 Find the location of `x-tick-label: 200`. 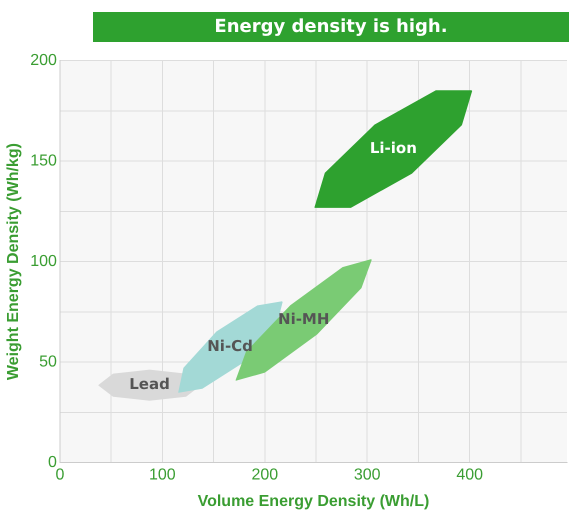

x-tick-label: 200 is located at coordinates (264, 475).